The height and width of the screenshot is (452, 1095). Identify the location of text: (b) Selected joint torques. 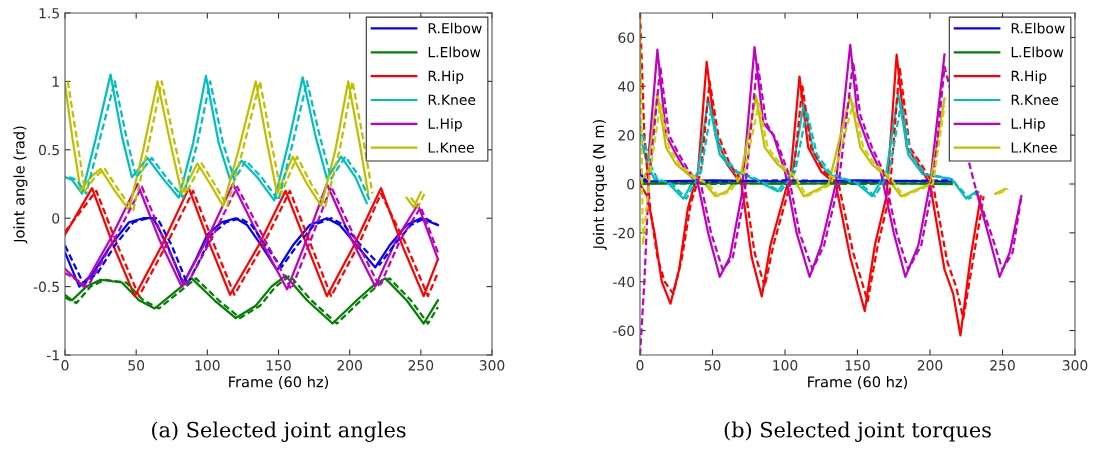
(857, 431).